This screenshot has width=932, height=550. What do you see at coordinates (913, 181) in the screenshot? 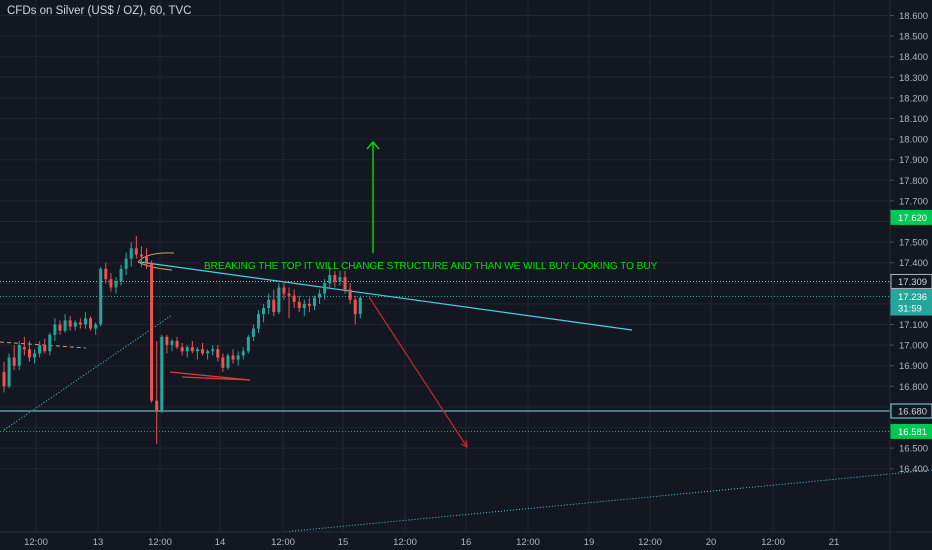
I see `y-tick-label: 17.800` at bounding box center [913, 181].